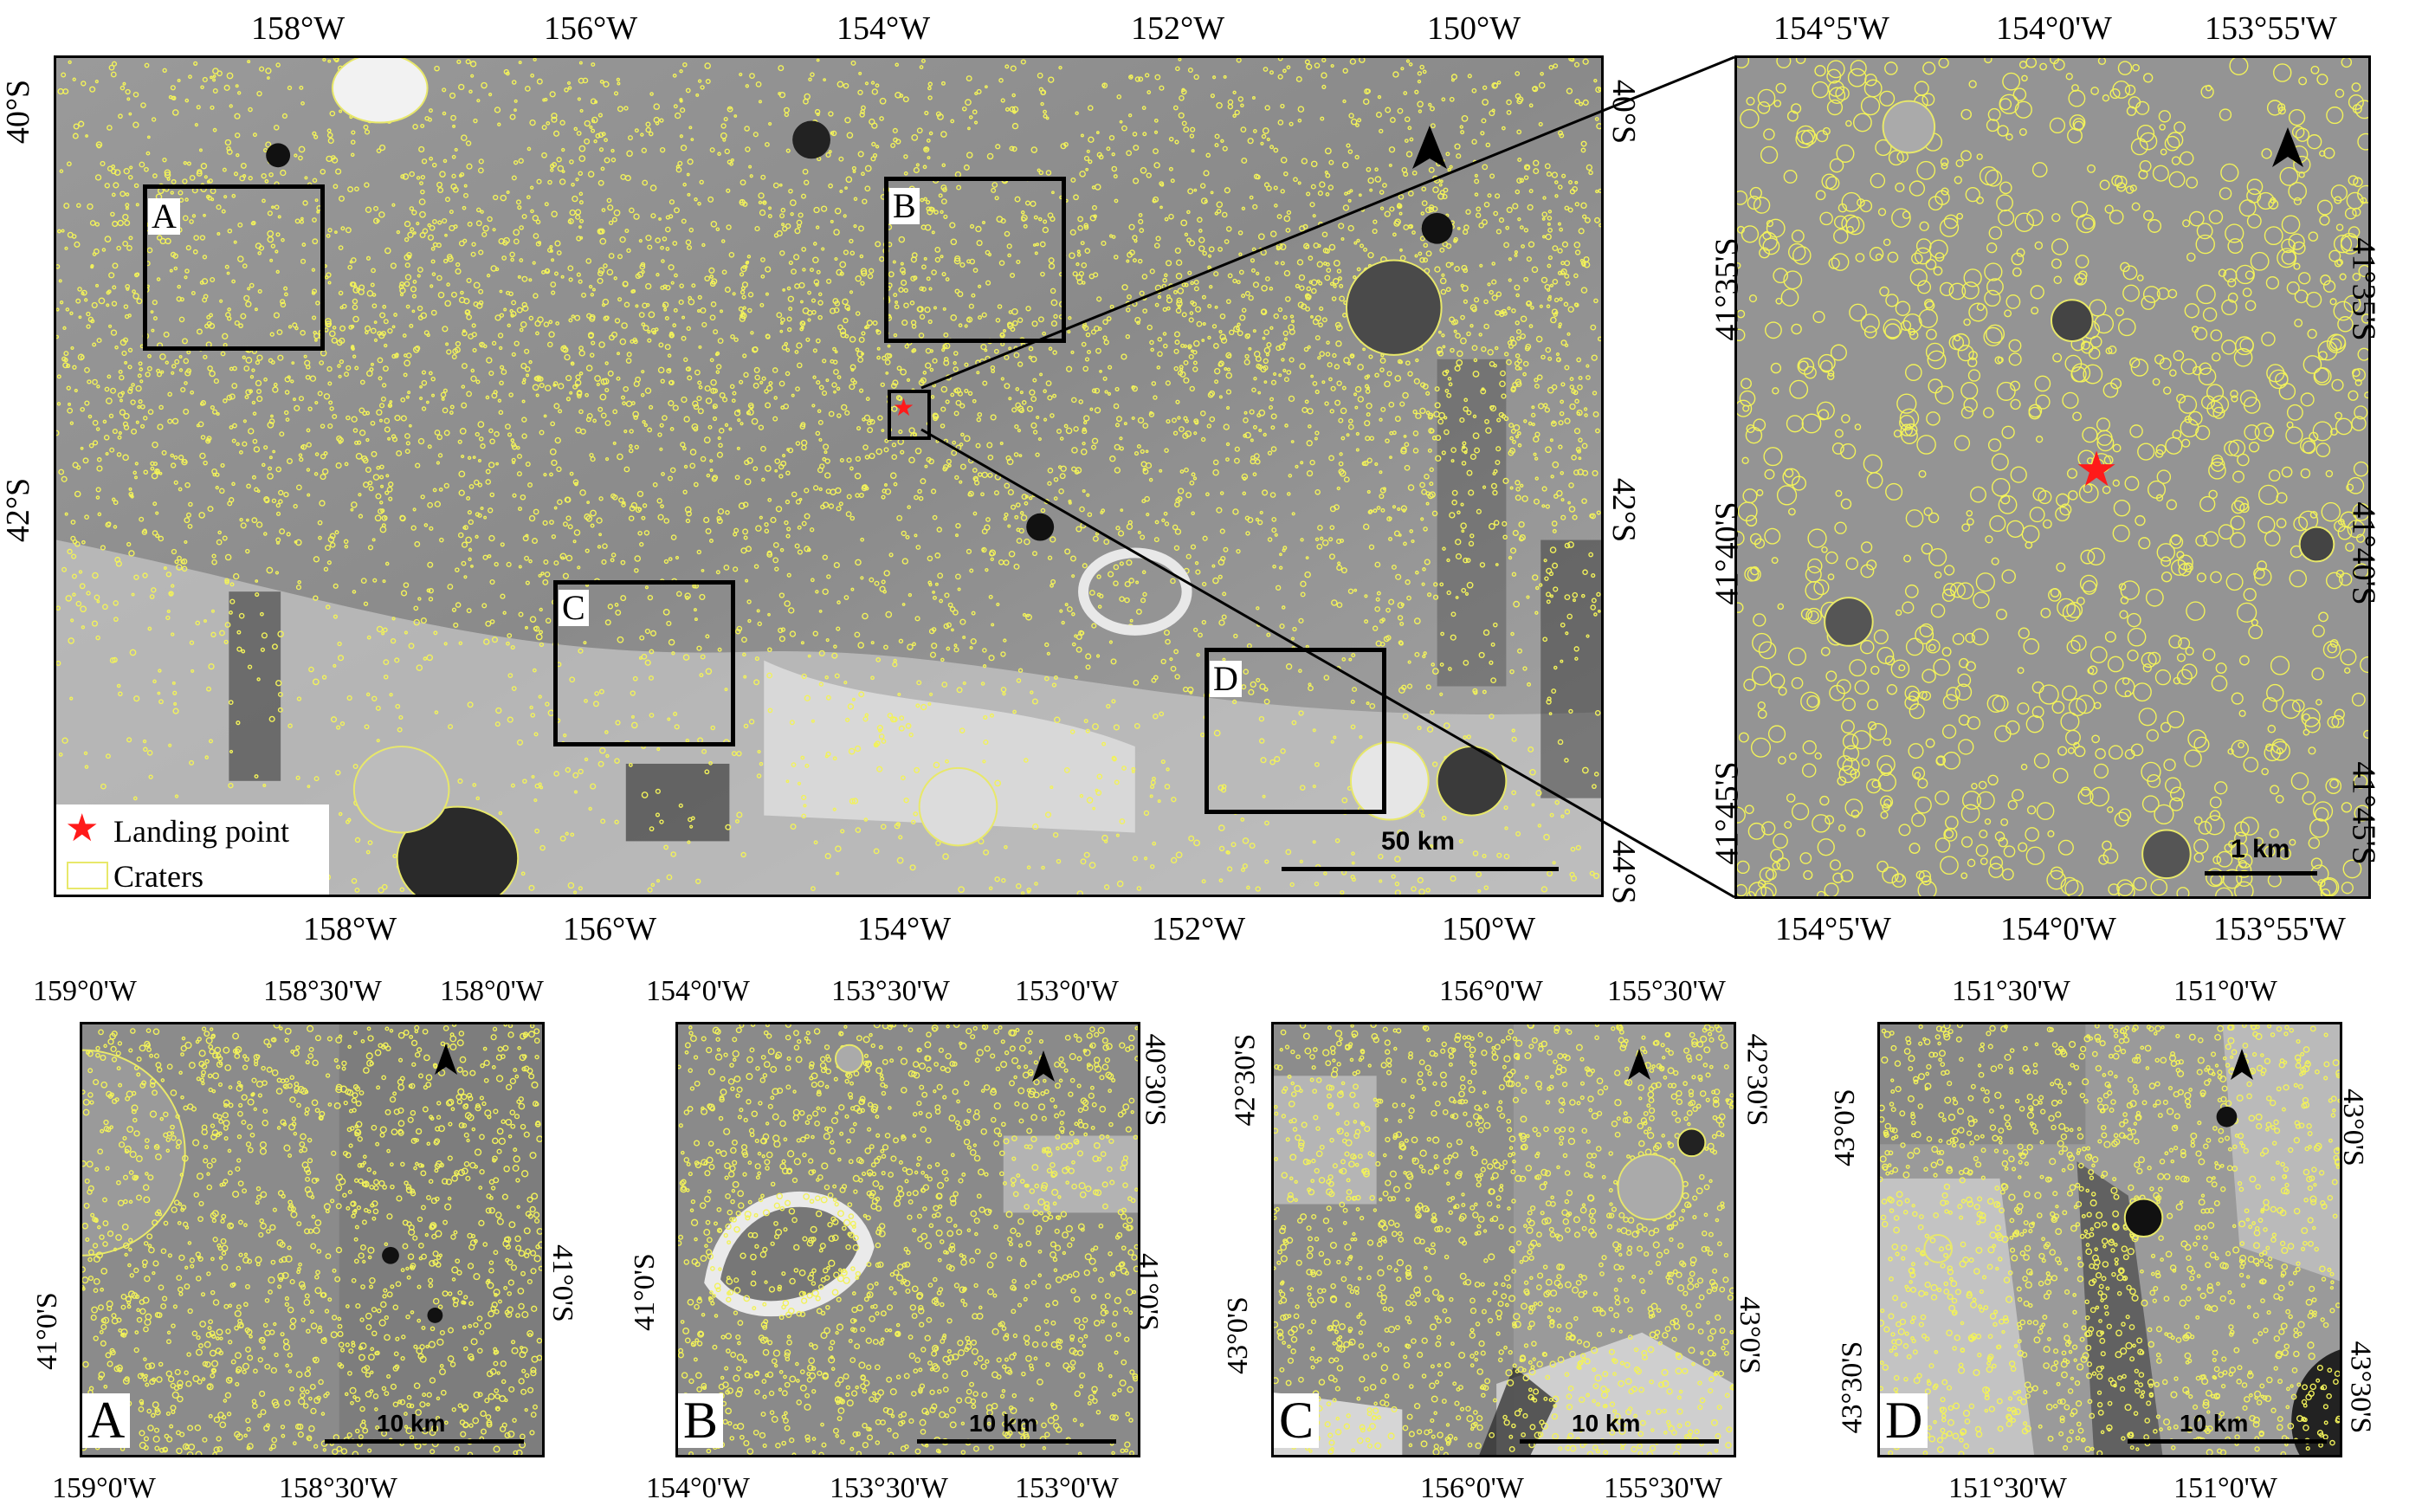 This screenshot has height=1512, width=2422. I want to click on panel-c-scale-text: 10 km, so click(1606, 1423).